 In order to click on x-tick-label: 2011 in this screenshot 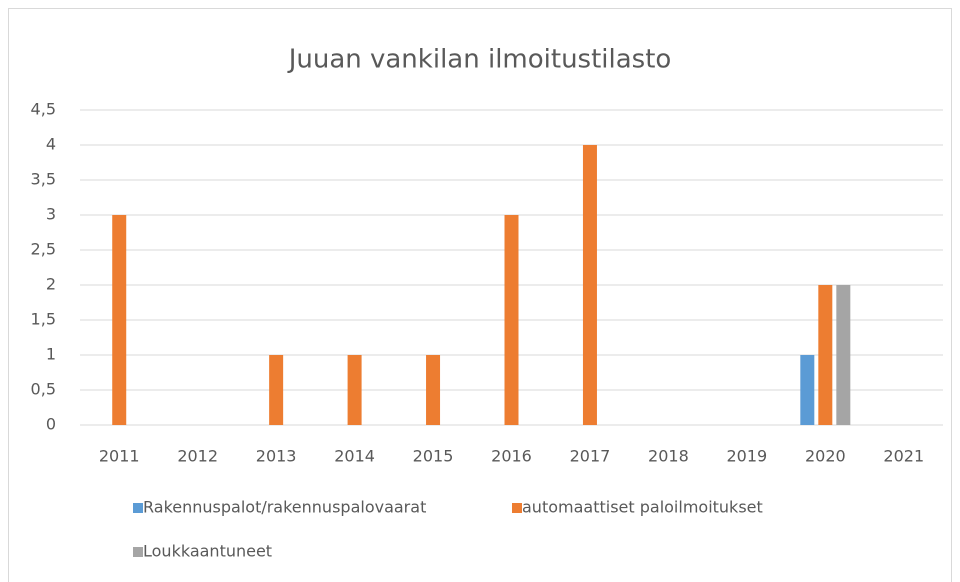, I will do `click(119, 456)`.